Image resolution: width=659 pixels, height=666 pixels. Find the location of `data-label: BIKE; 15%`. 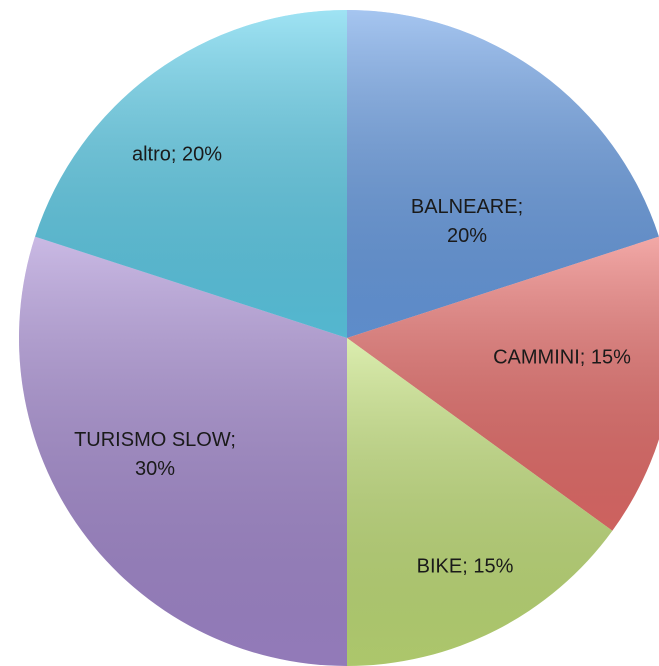

data-label: BIKE; 15% is located at coordinates (465, 566).